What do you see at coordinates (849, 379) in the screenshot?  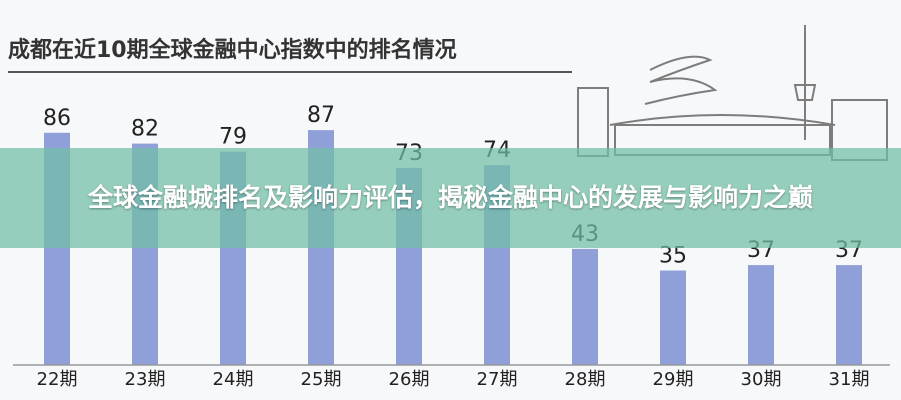 I see `x-tick-label: 31期` at bounding box center [849, 379].